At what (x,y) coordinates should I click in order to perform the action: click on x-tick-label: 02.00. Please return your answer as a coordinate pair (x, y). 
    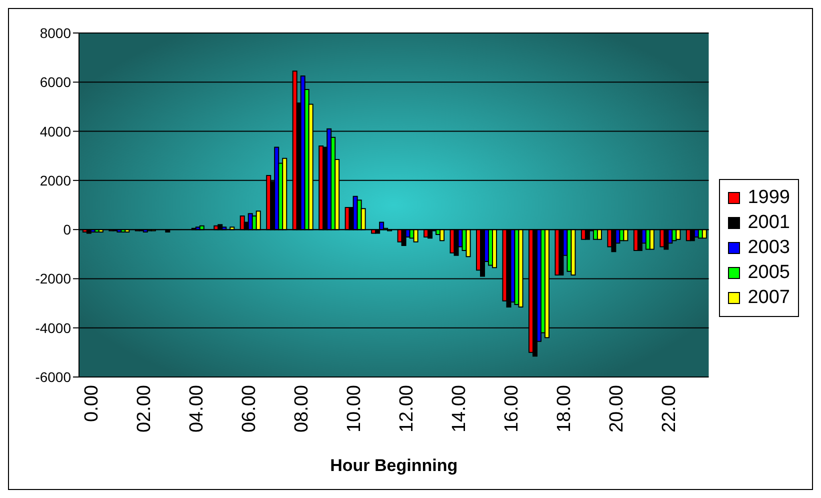
    Looking at the image, I should click on (145, 409).